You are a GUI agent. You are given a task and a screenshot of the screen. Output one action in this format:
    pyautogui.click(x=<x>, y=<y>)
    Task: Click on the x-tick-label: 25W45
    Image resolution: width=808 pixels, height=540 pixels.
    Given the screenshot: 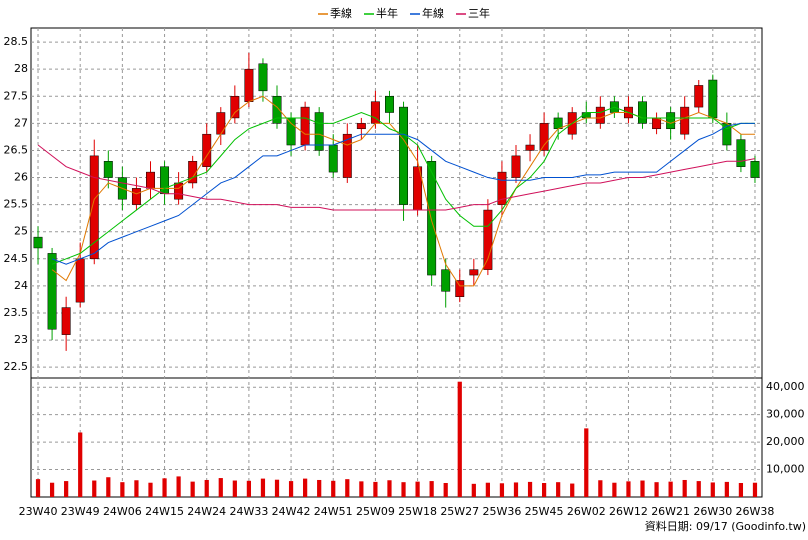 What is the action you would take?
    pyautogui.click(x=544, y=511)
    